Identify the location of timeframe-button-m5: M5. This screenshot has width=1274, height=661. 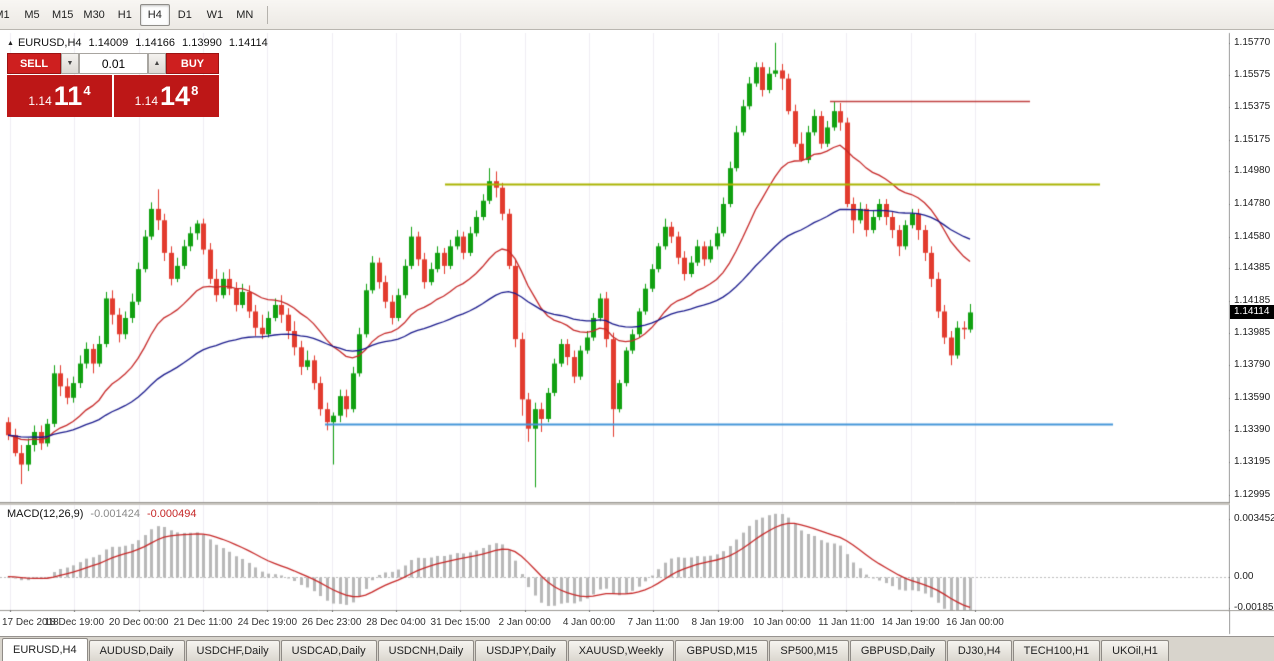
(32, 14).